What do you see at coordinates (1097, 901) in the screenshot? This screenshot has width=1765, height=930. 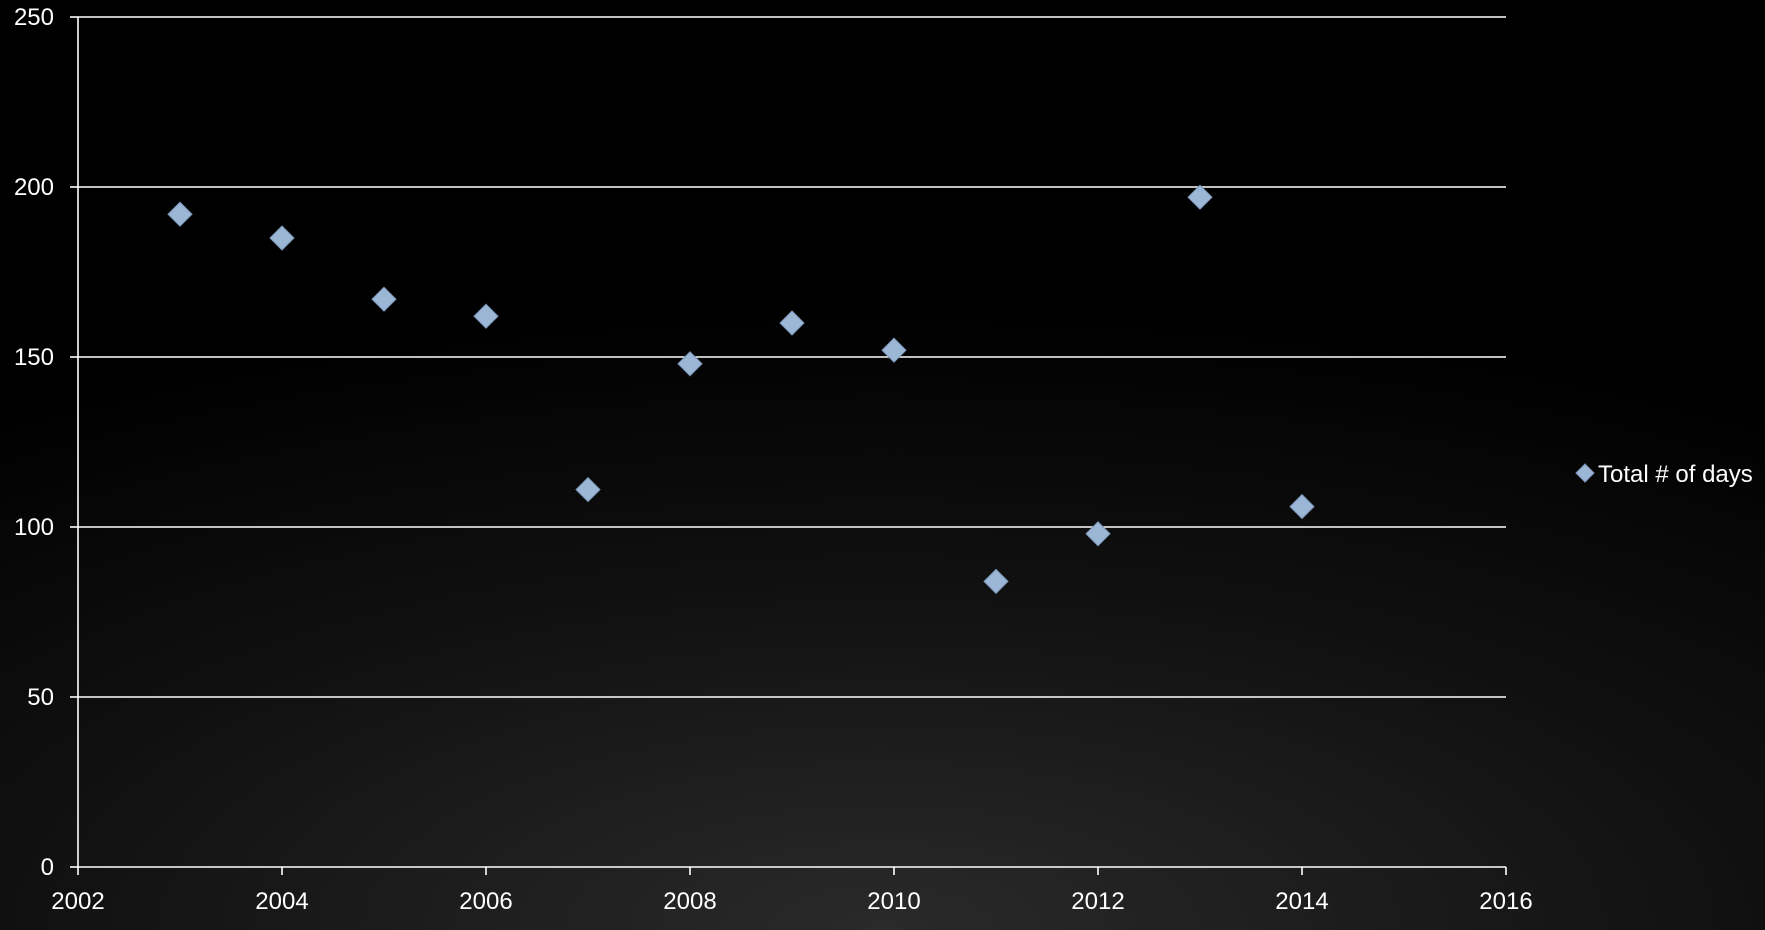 I see `x-tick-label: 2012` at bounding box center [1097, 901].